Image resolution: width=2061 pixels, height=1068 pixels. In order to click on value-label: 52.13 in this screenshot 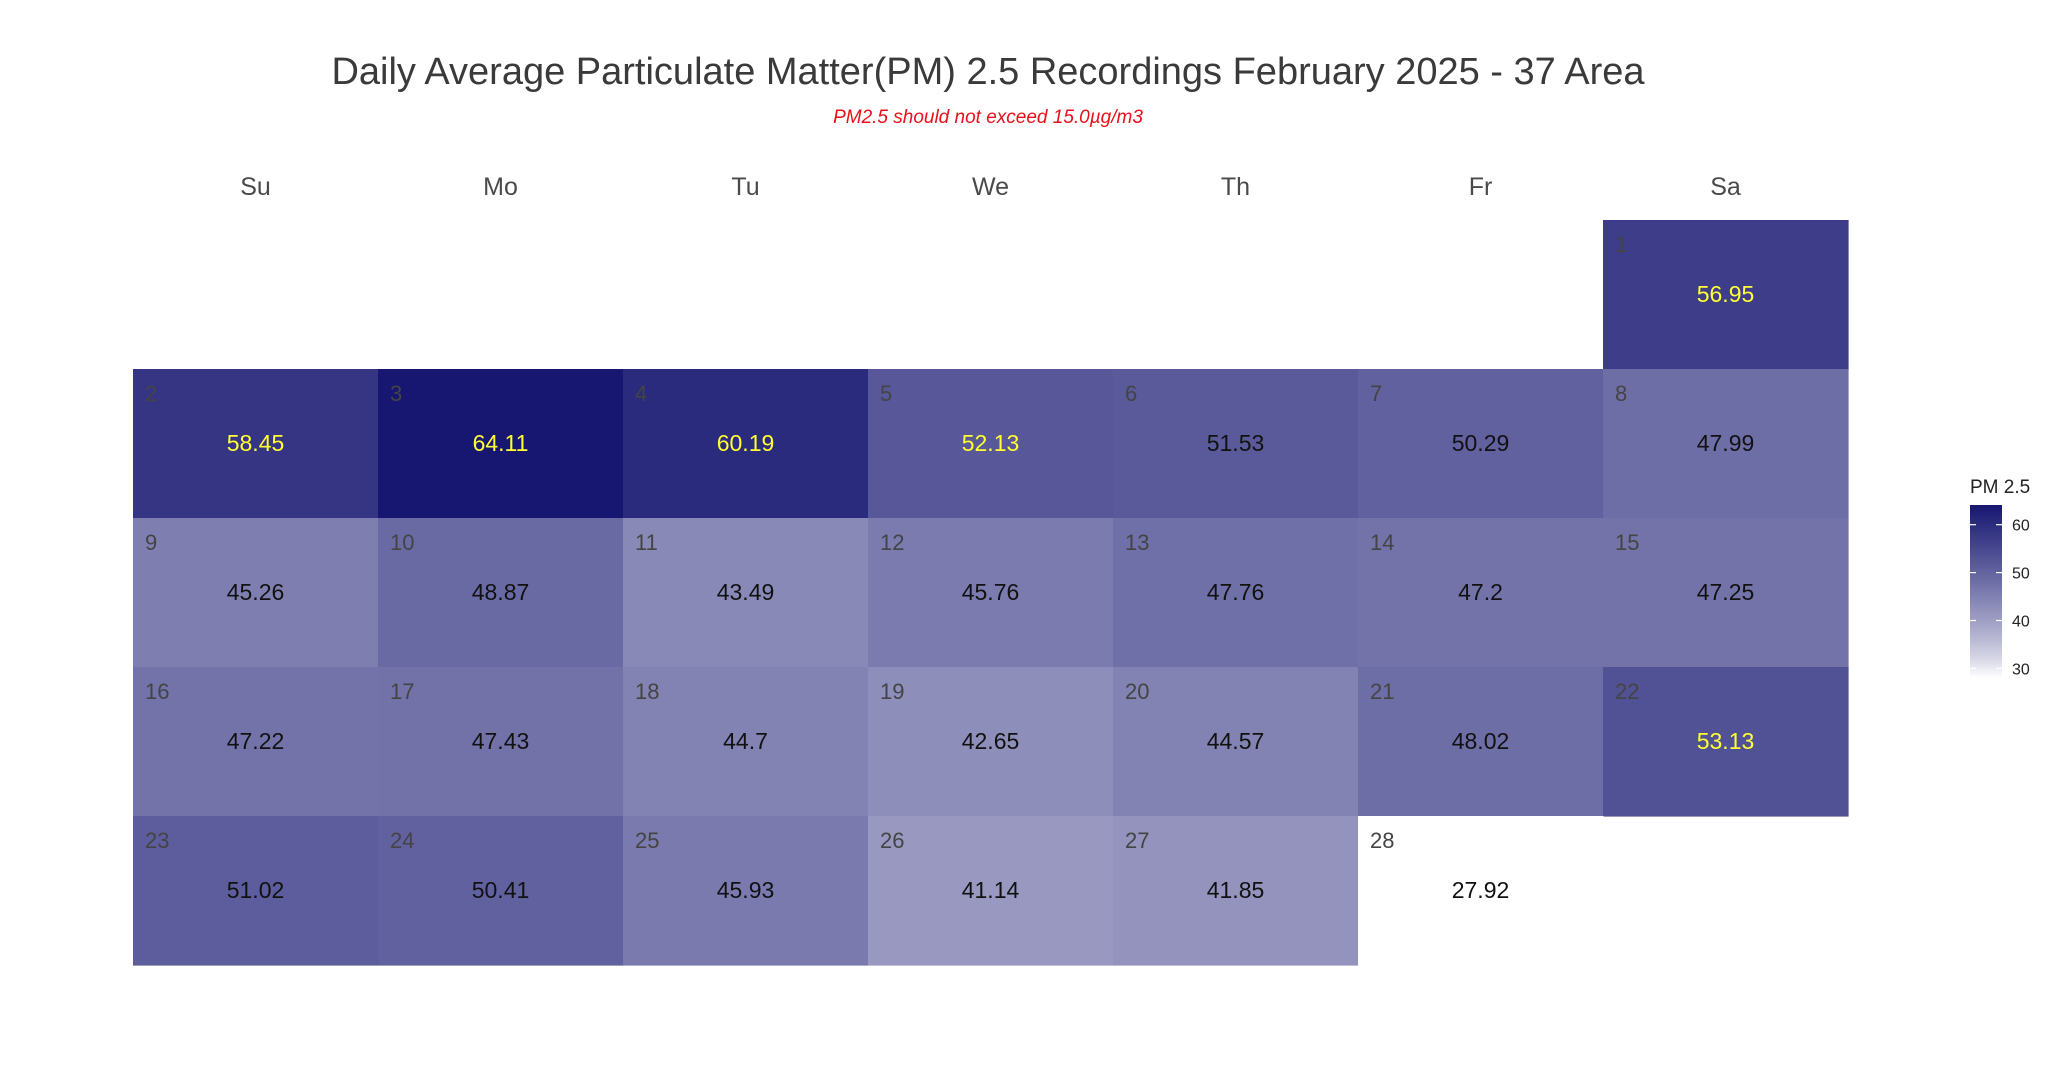, I will do `click(991, 443)`.